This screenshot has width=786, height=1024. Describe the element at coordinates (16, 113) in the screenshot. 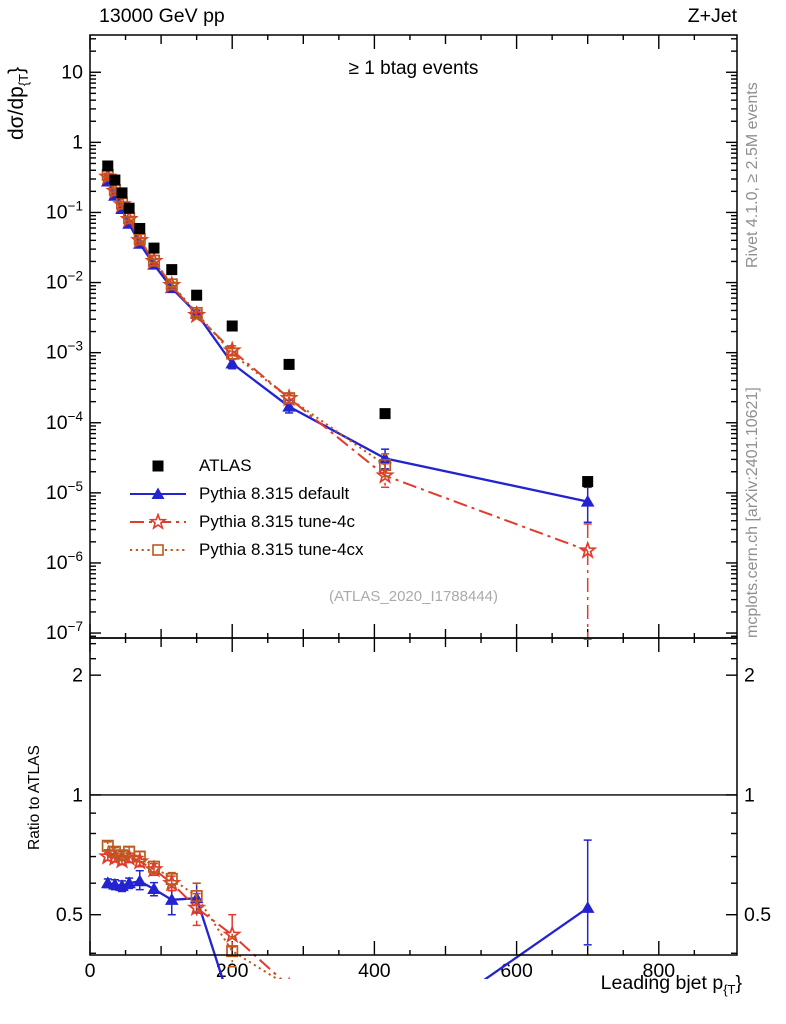

I see `y-axis-title-main: dσ/dp` at that location.